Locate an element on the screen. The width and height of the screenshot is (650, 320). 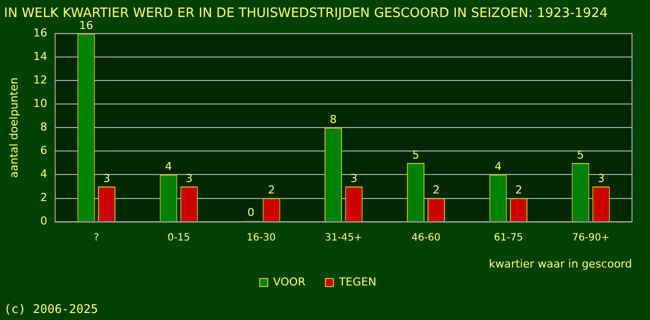
y-tick-label: 2 is located at coordinates (44, 197).